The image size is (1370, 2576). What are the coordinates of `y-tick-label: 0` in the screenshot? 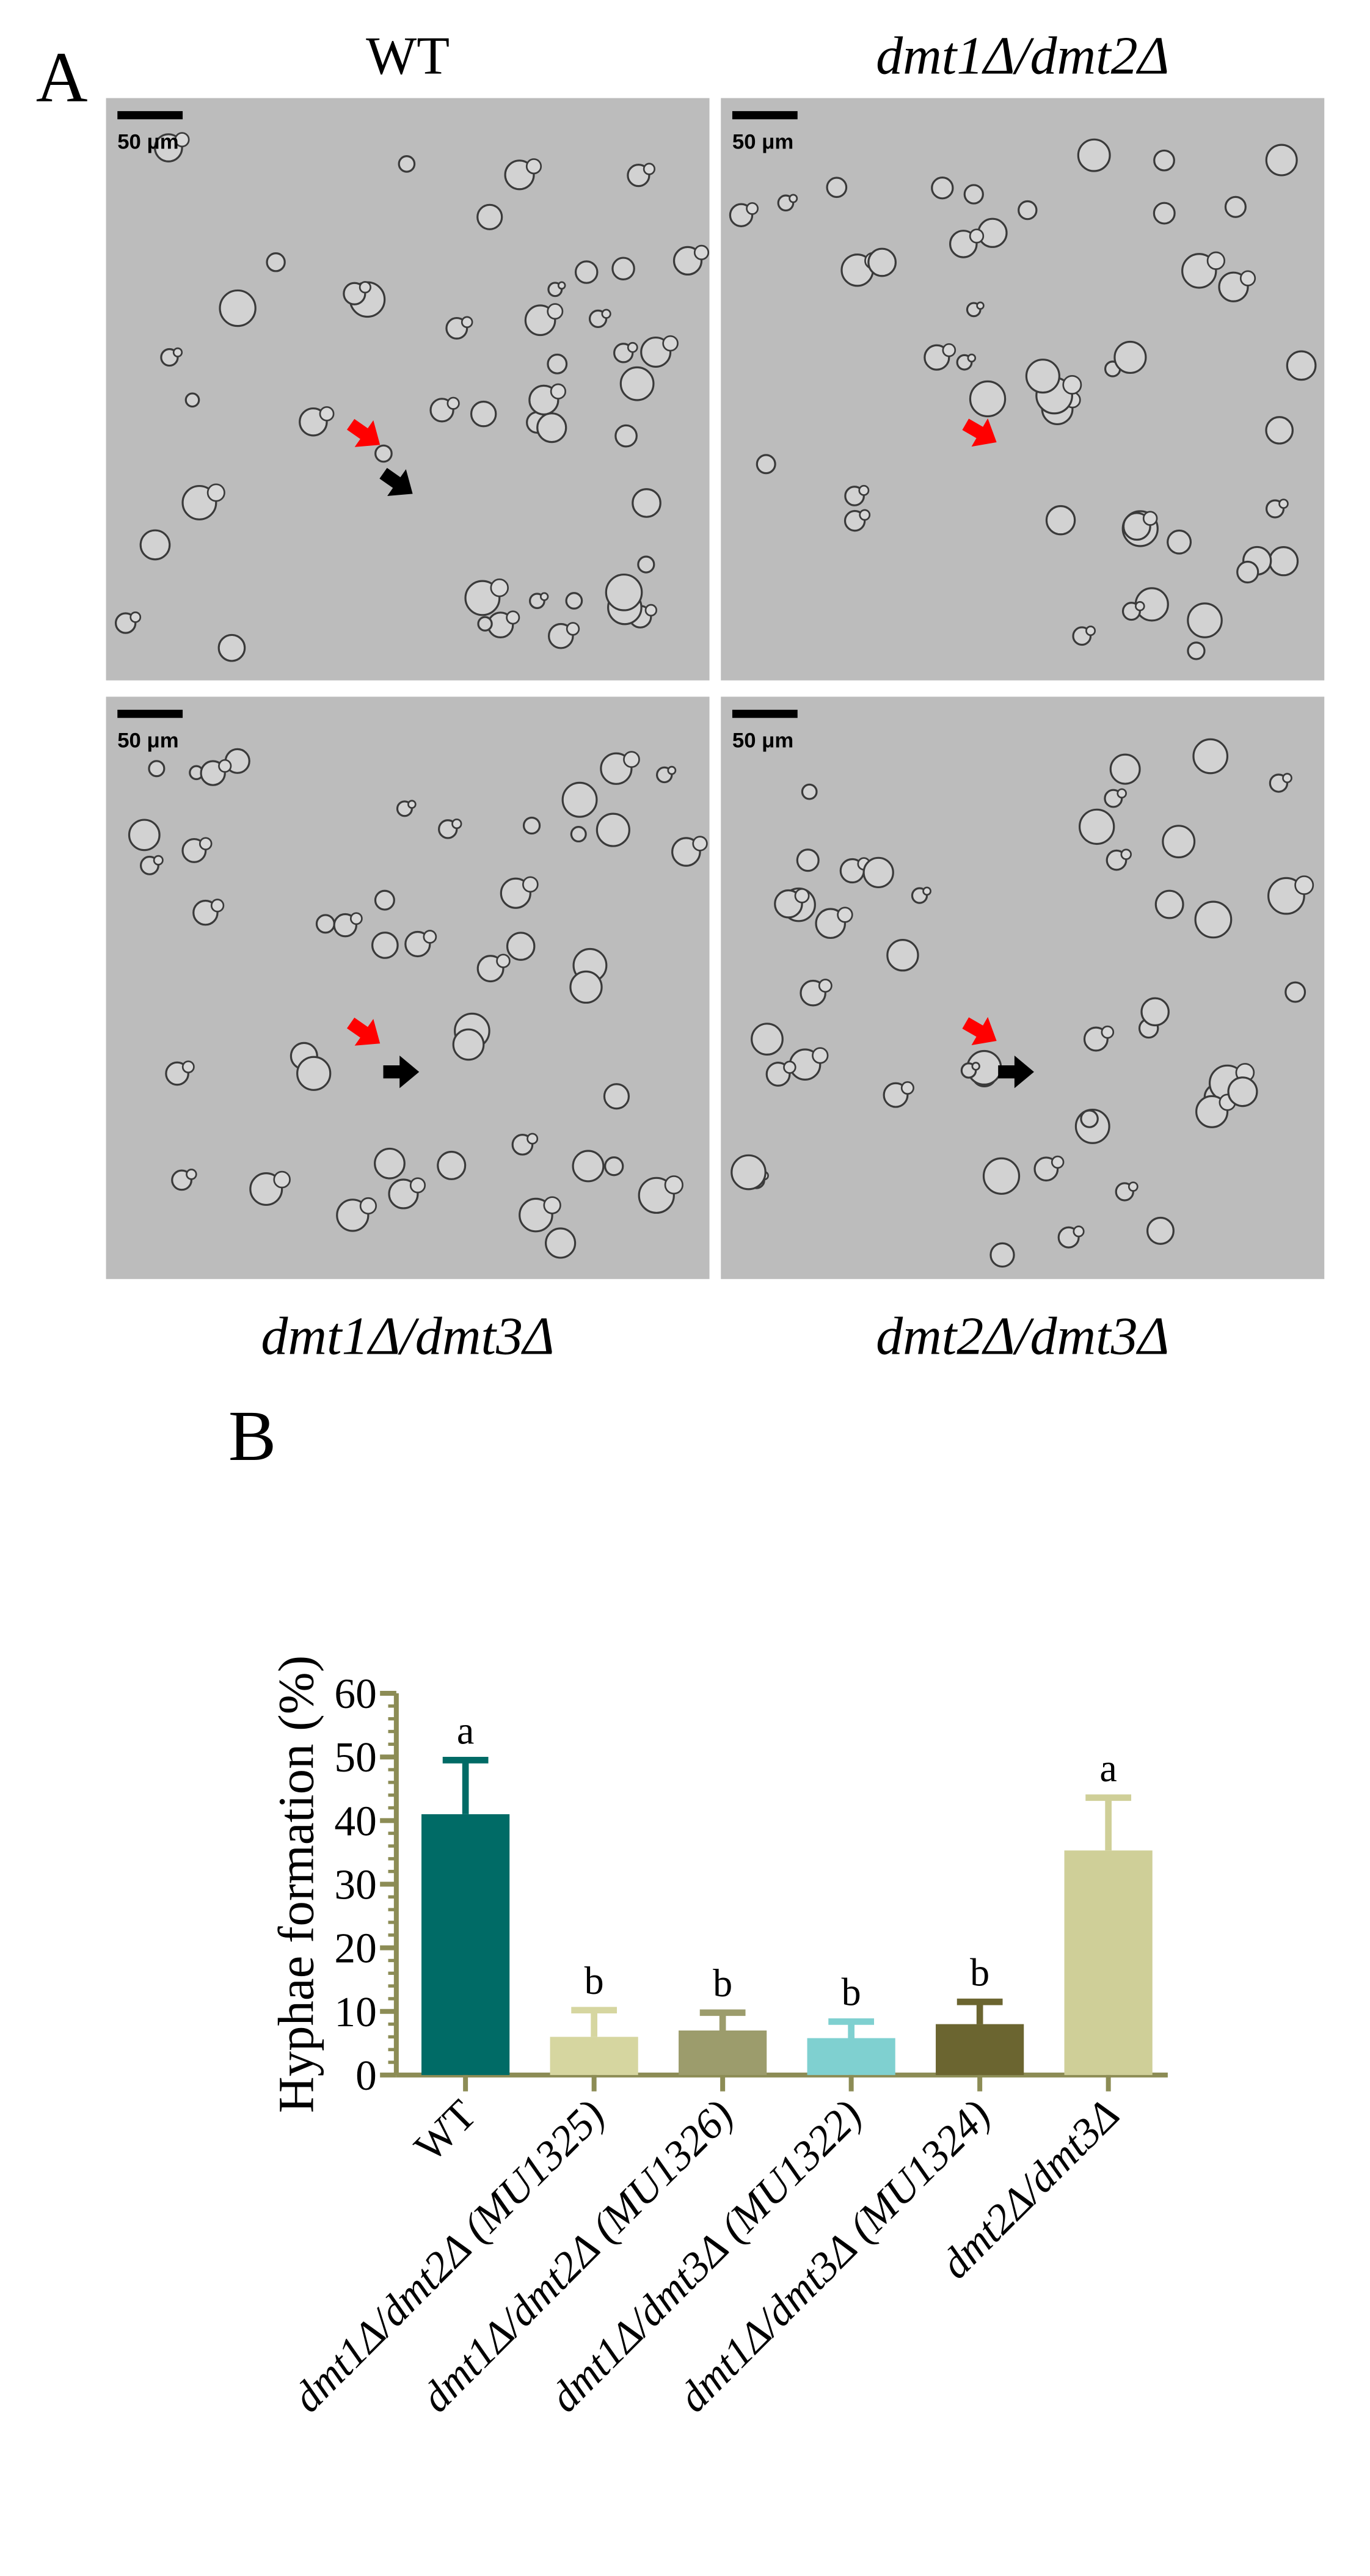 It's located at (366, 2076).